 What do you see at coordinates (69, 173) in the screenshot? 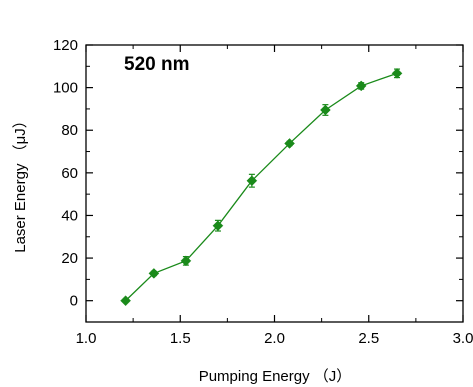
I see `y-tick-label: 60` at bounding box center [69, 173].